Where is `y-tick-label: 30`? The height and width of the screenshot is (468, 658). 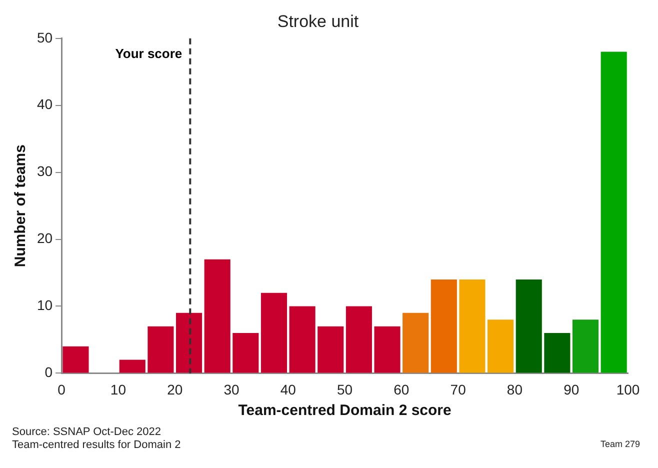
y-tick-label: 30 is located at coordinates (44, 171).